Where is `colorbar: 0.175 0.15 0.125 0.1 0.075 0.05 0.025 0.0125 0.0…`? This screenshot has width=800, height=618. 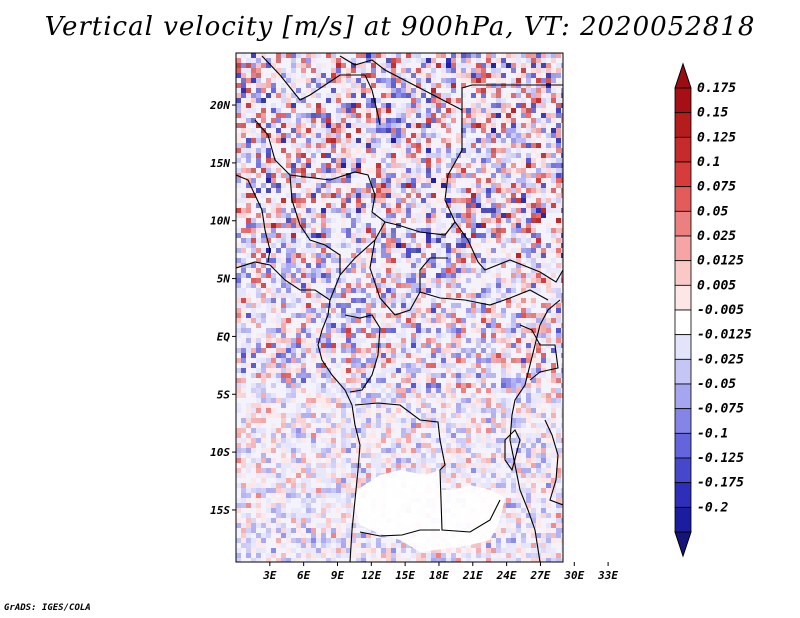
colorbar: 0.175 0.15 0.125 0.1 0.075 0.05 0.025 0.0125 0.0… is located at coordinates (713, 310).